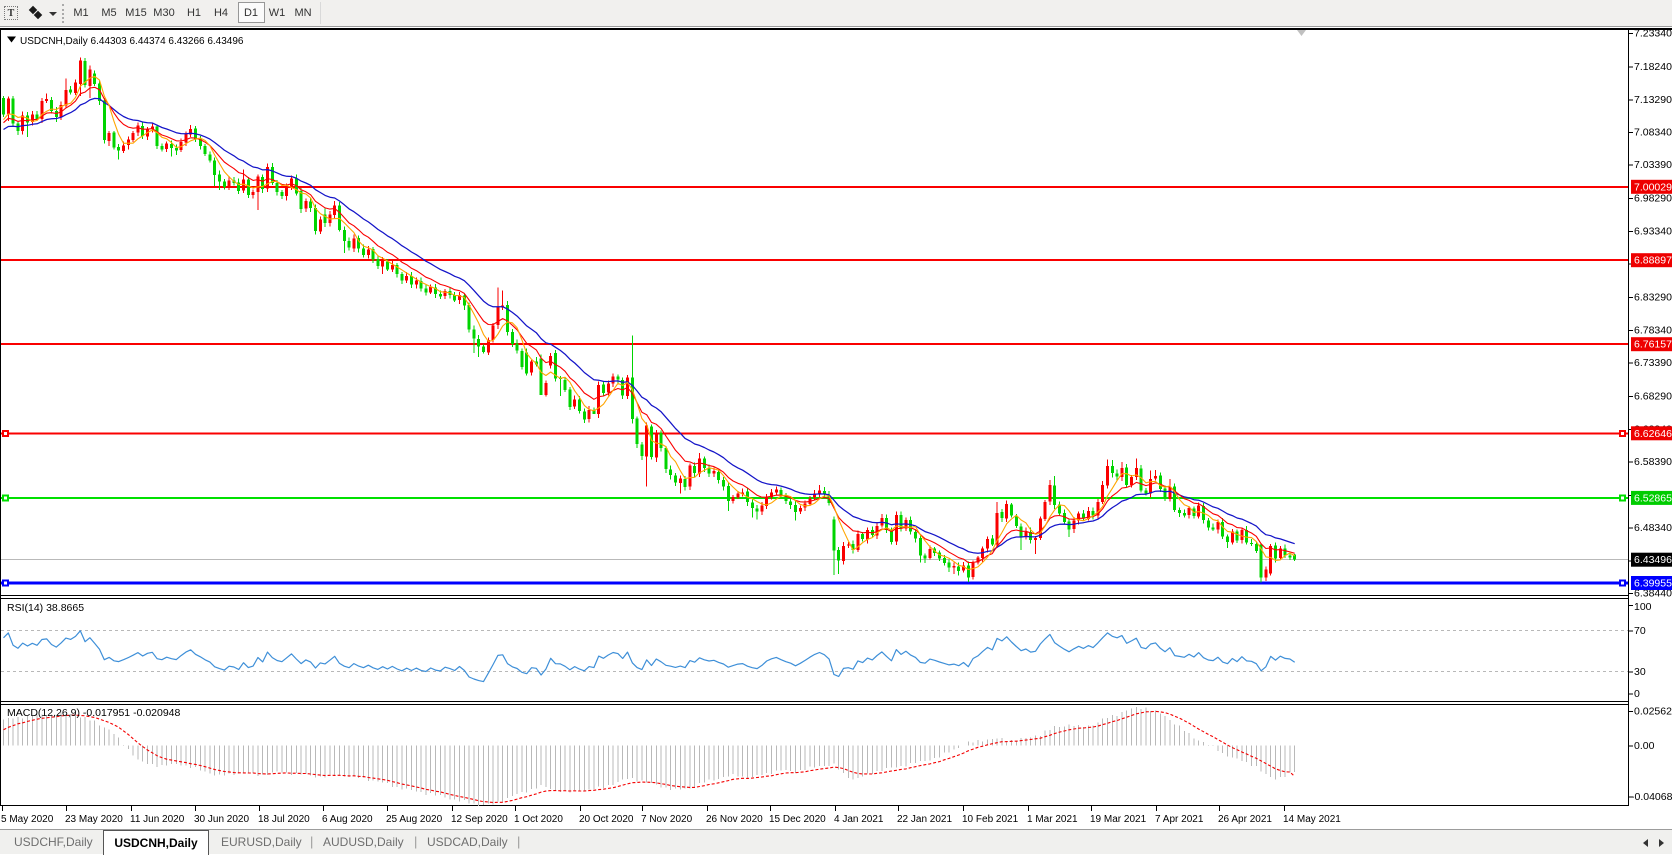  What do you see at coordinates (284, 819) in the screenshot?
I see `svg-text: 18 Jul 2020` at bounding box center [284, 819].